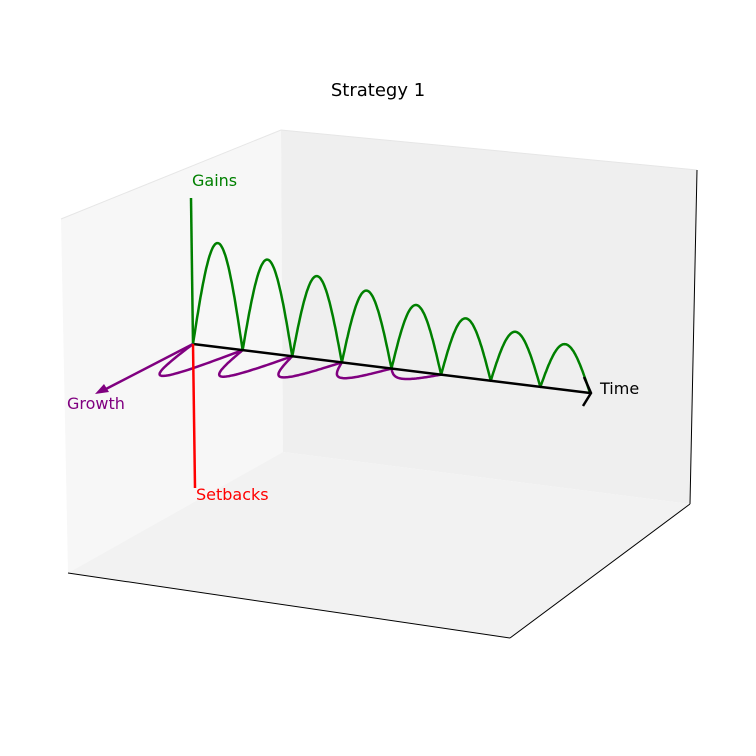 This screenshot has height=756, width=756. What do you see at coordinates (214, 180) in the screenshot?
I see `gains-axis-label: Gains` at bounding box center [214, 180].